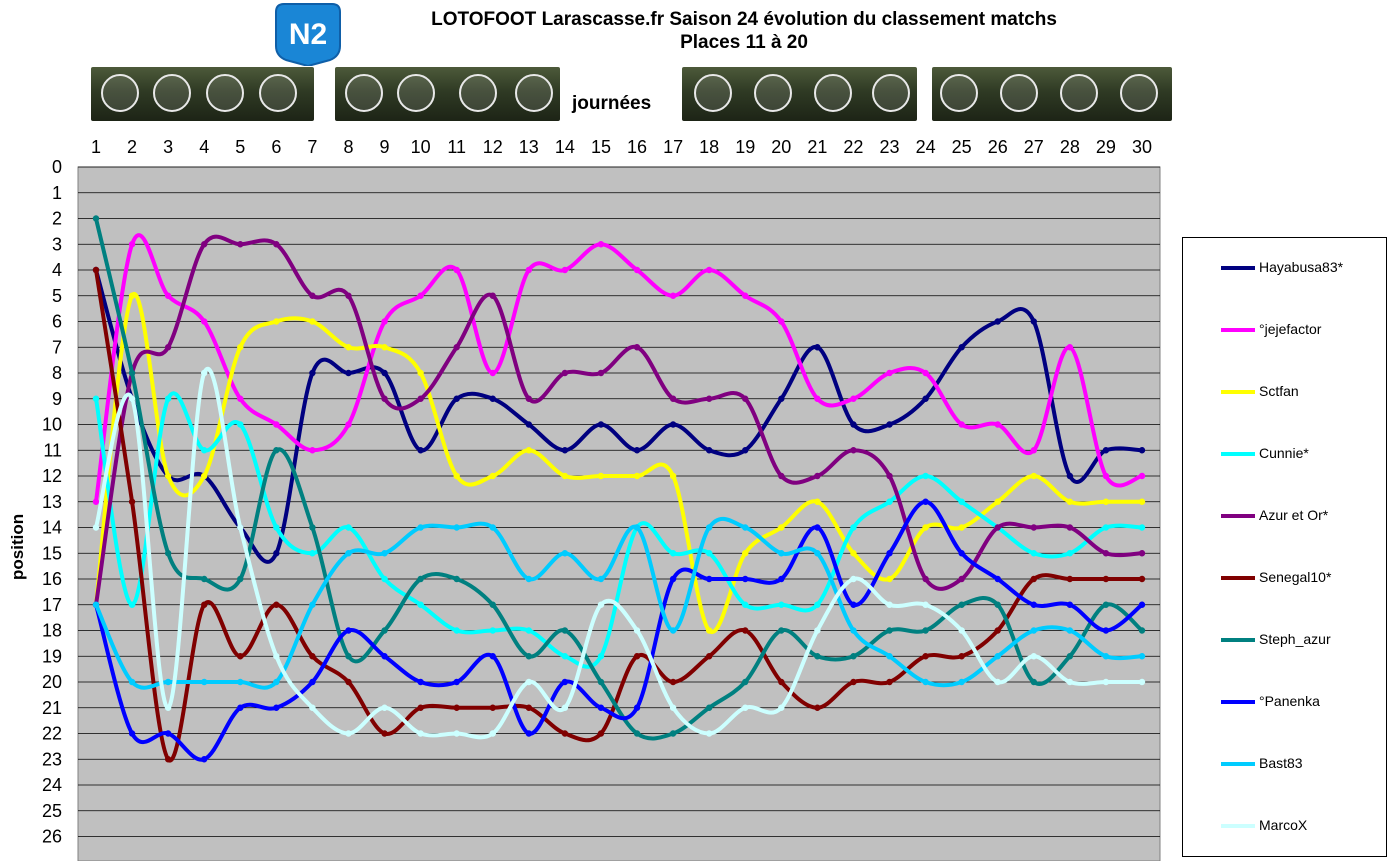  I want to click on legend-swatch, so click(1238, 516).